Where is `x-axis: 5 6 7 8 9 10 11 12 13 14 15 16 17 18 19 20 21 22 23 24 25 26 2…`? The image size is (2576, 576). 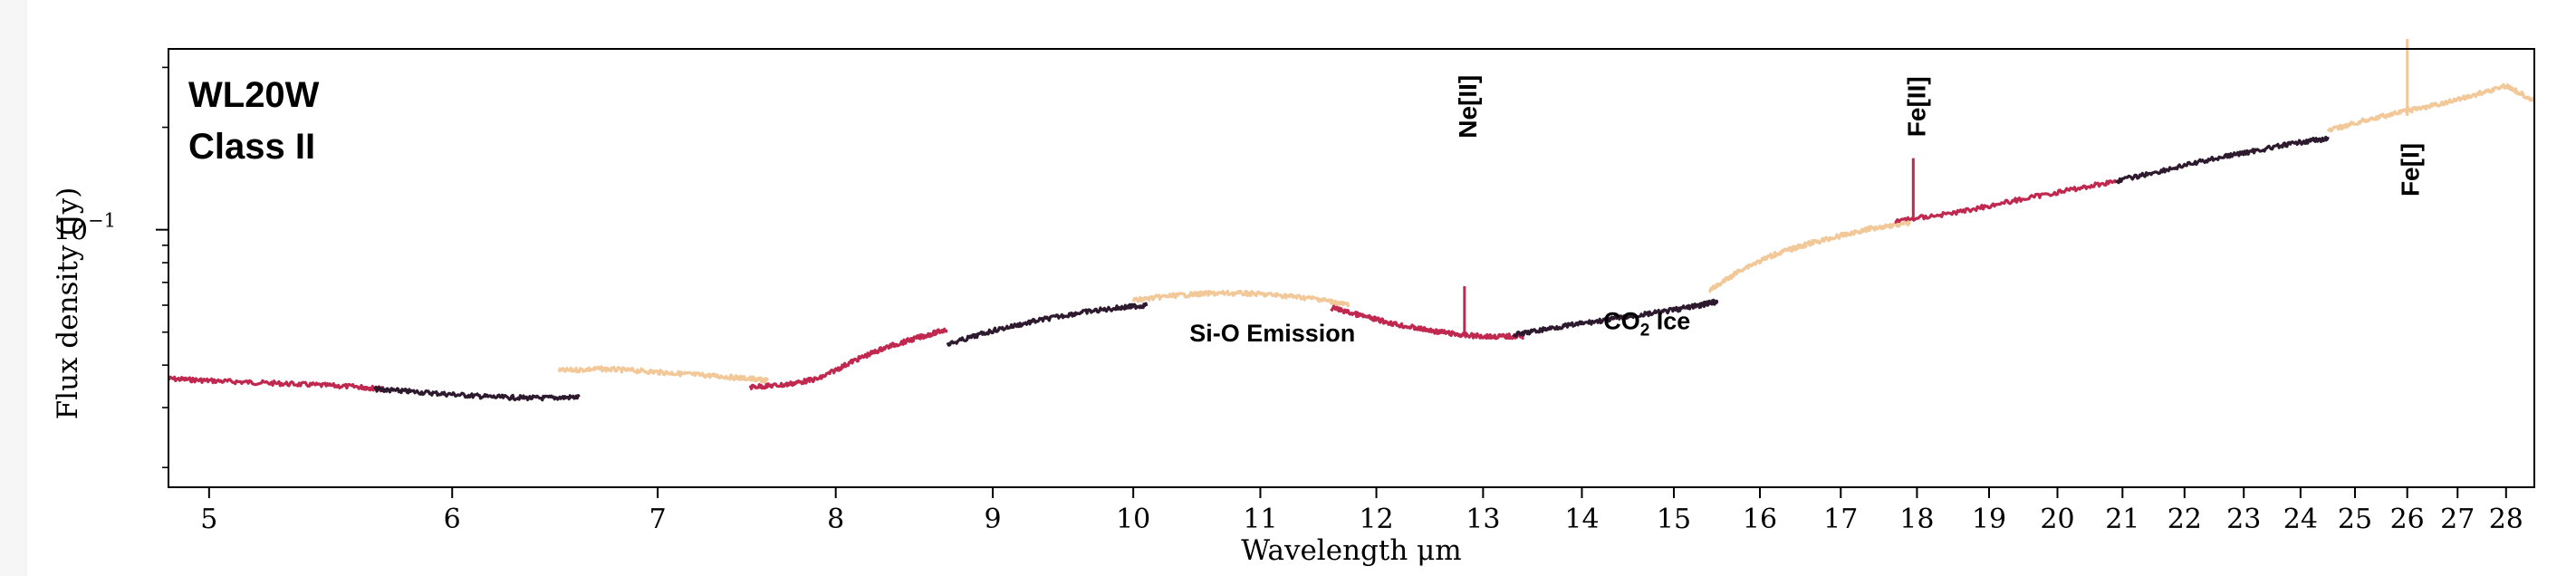 x-axis: 5 6 7 8 9 10 11 12 13 14 15 16 17 18 19 20 21 22 23 24 25 26 2… is located at coordinates (1361, 511).